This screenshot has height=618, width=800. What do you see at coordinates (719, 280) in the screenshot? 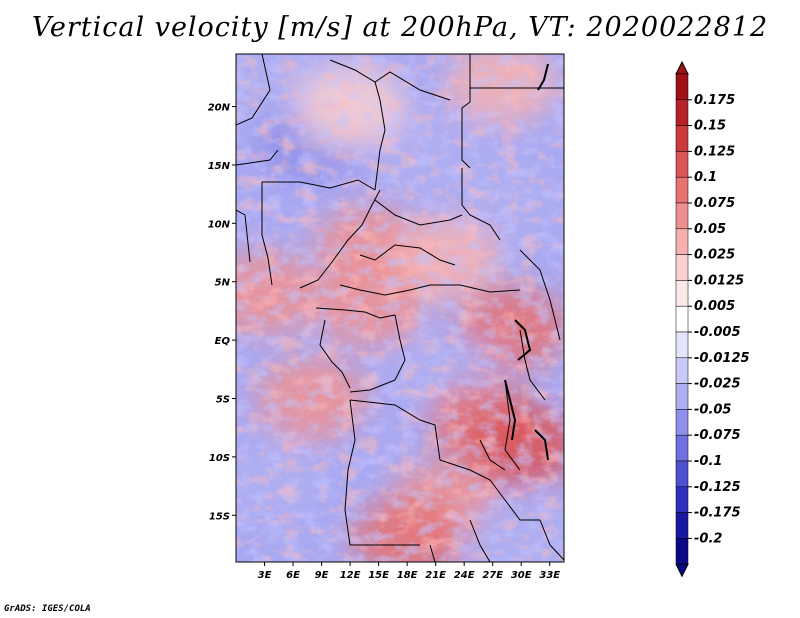
I see `colorbar-label-7: 0.0125` at bounding box center [719, 280].